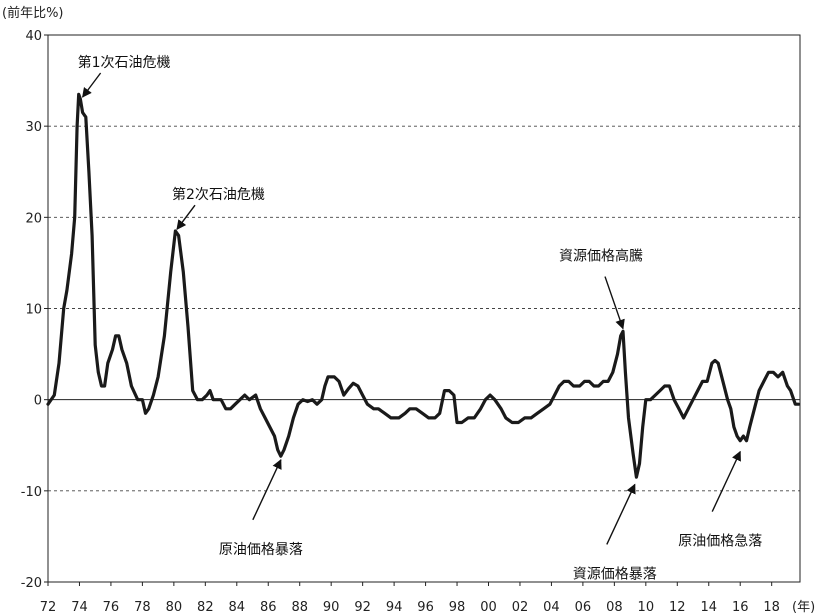 This screenshot has height=616, width=824. What do you see at coordinates (457, 607) in the screenshot?
I see `x-tick-label: 98` at bounding box center [457, 607].